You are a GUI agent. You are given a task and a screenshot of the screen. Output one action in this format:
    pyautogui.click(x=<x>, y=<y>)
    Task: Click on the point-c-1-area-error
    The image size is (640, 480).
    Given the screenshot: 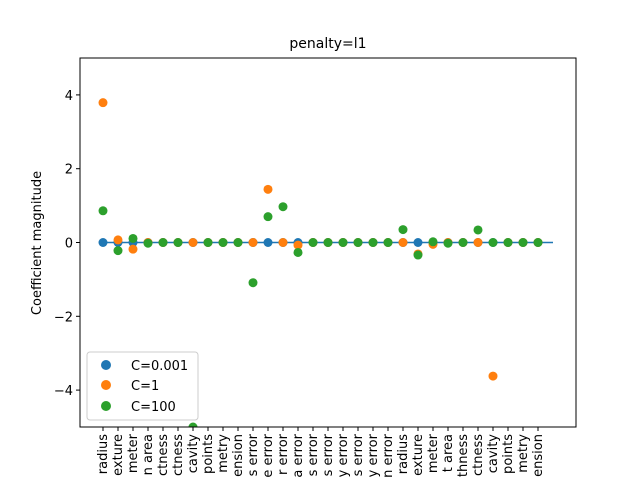 What is the action you would take?
    pyautogui.click(x=298, y=245)
    